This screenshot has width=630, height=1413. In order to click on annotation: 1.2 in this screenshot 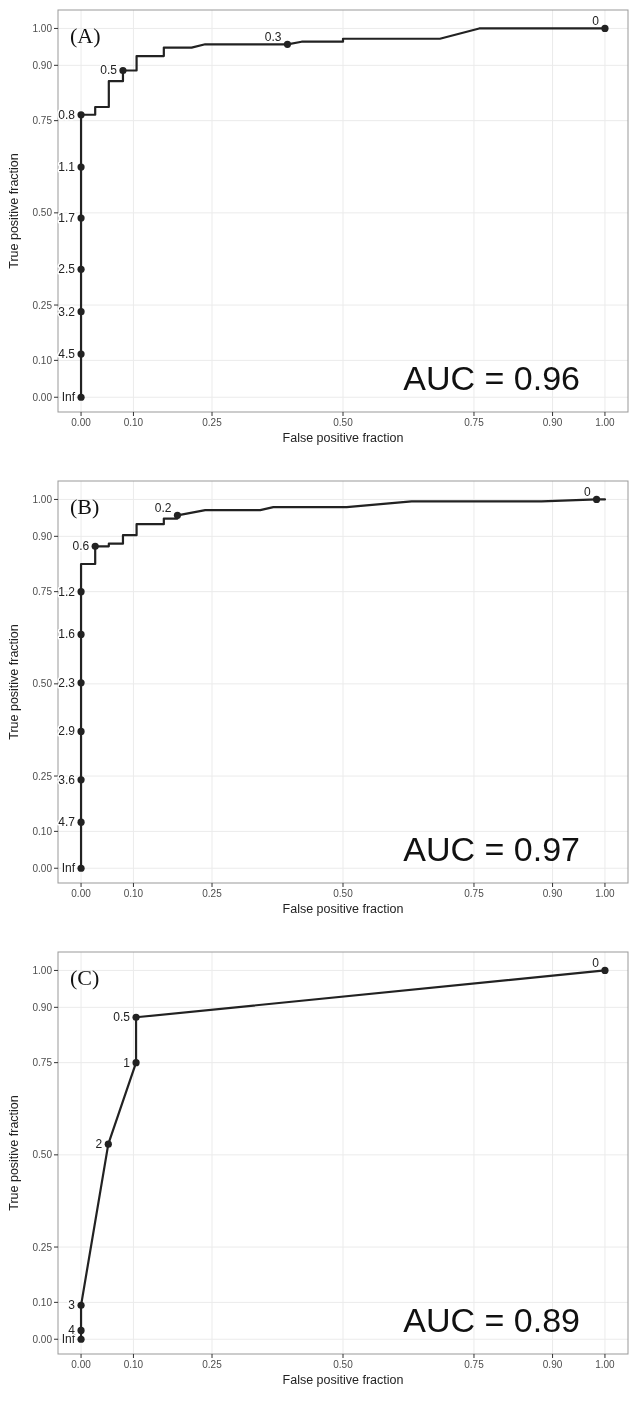, I will do `click(67, 591)`.